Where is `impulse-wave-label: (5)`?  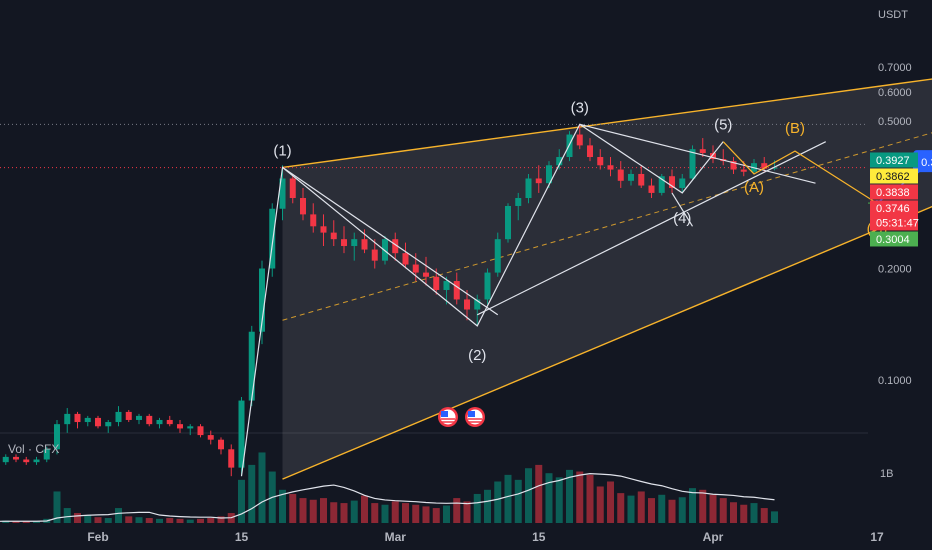 impulse-wave-label: (5) is located at coordinates (723, 125).